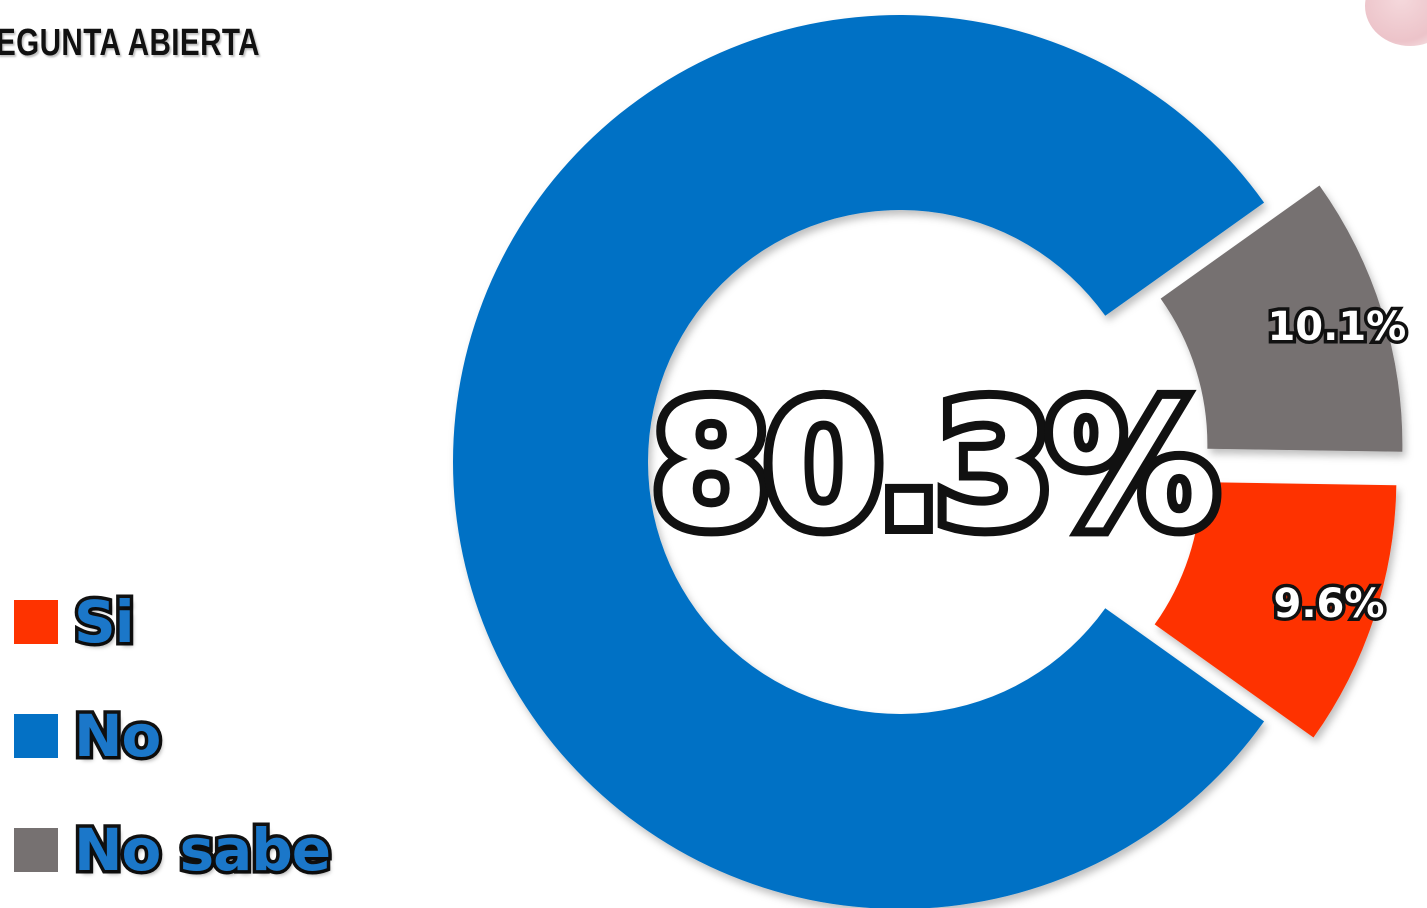  What do you see at coordinates (202, 850) in the screenshot?
I see `legend-label-no-sabe: No sabe` at bounding box center [202, 850].